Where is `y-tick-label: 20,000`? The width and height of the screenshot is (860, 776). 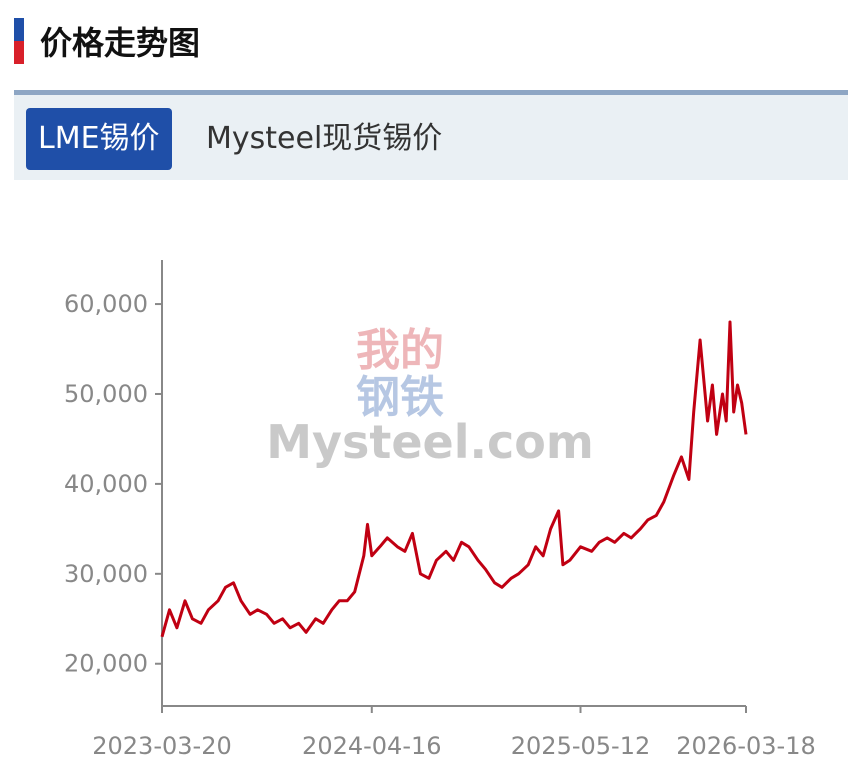 y-tick-label: 20,000 is located at coordinates (106, 664).